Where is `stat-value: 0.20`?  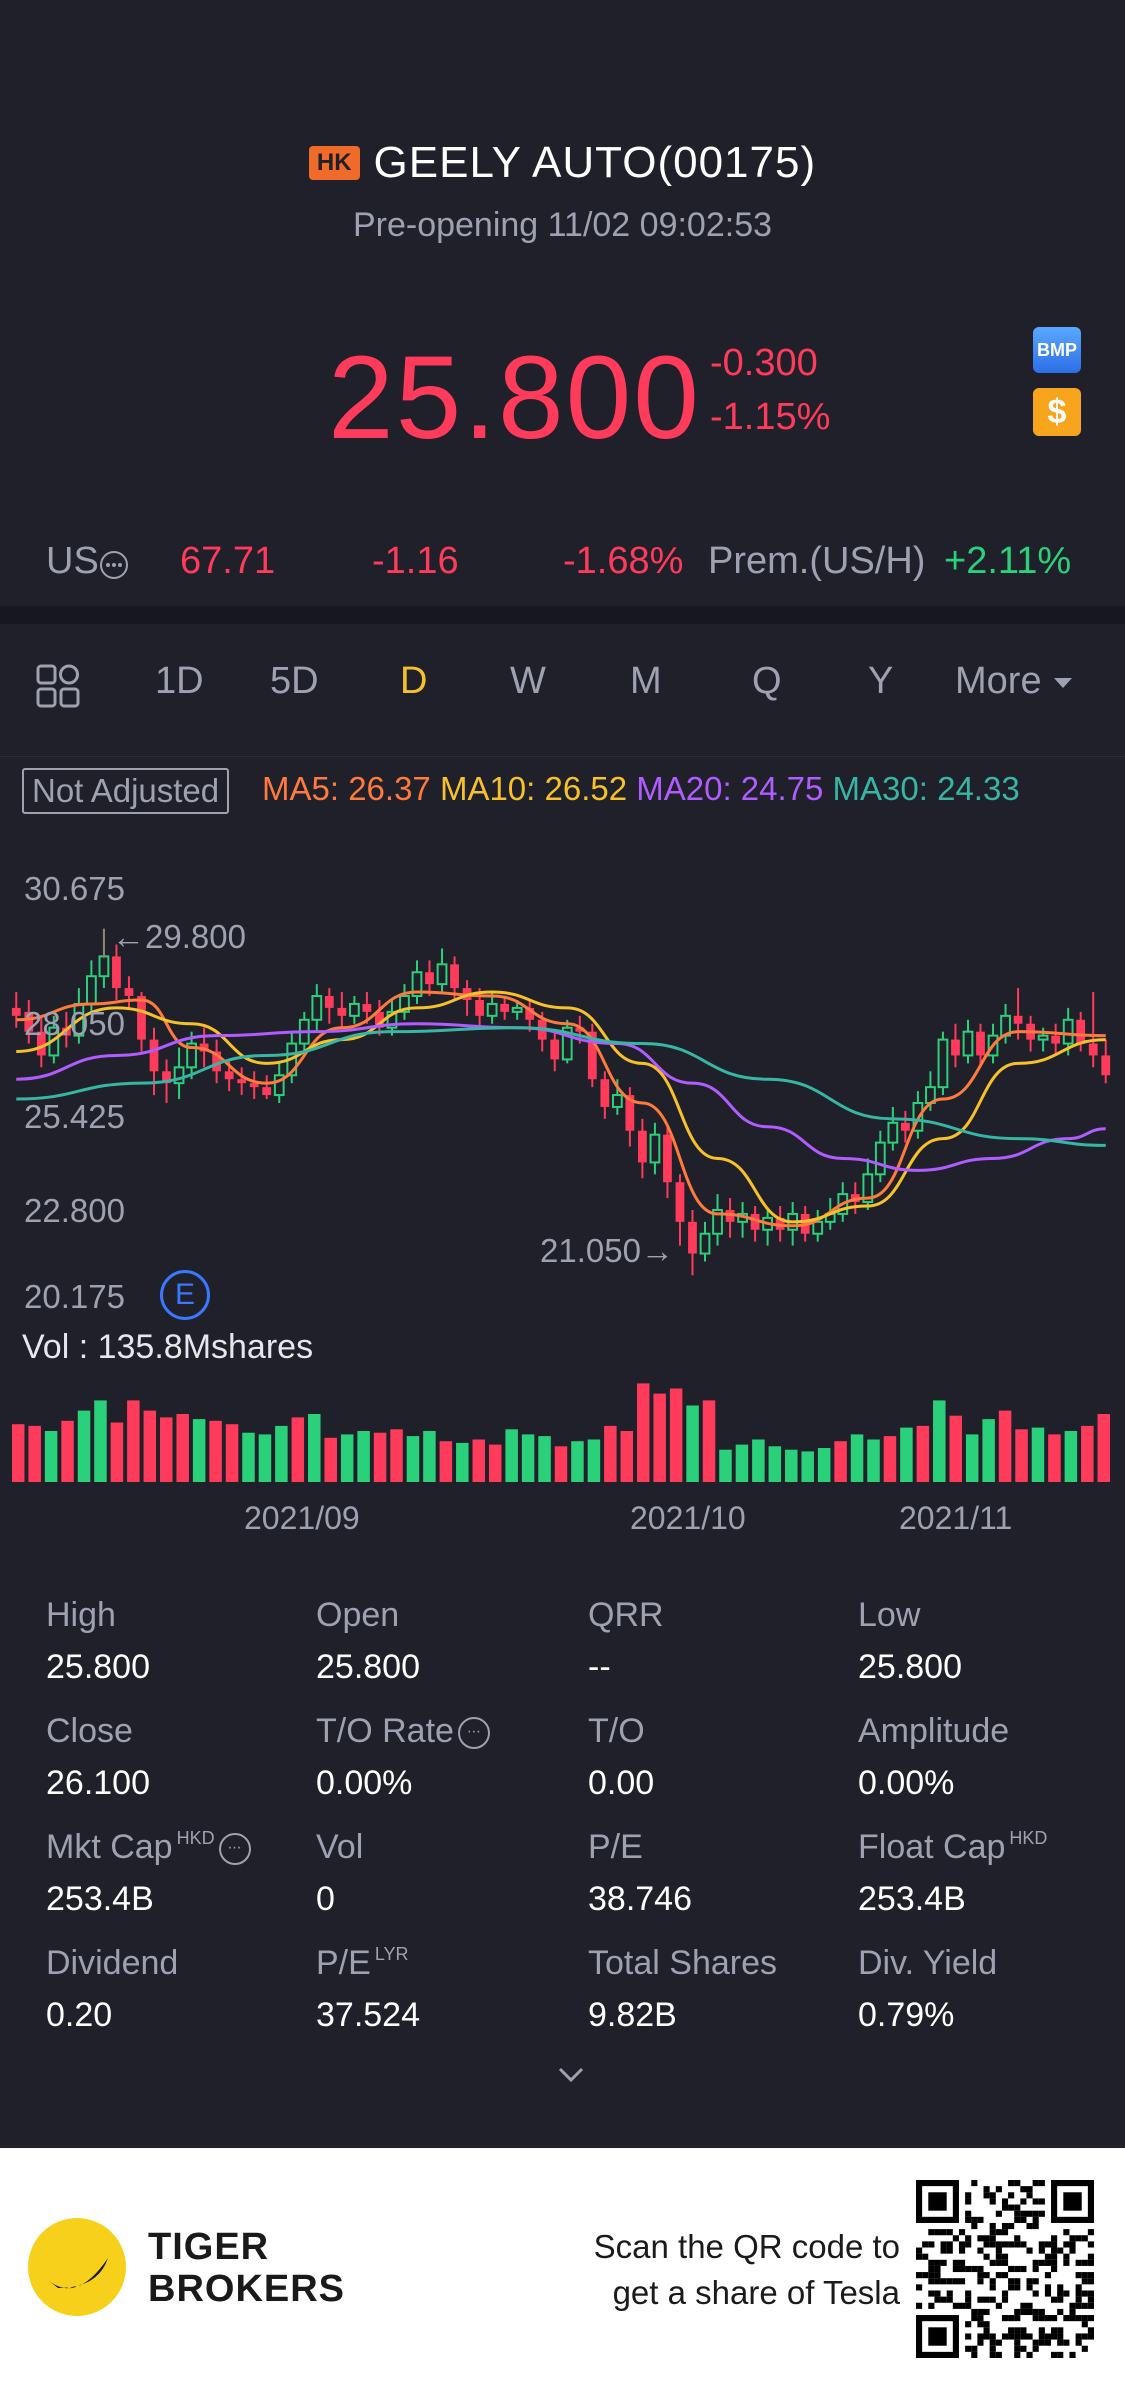 stat-value: 0.20 is located at coordinates (79, 2015).